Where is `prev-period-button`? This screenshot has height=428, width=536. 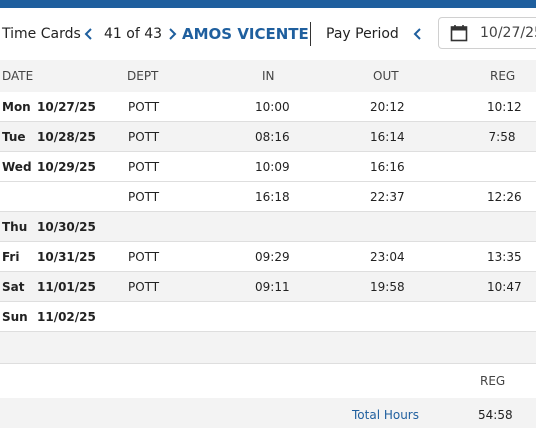 prev-period-button is located at coordinates (418, 34).